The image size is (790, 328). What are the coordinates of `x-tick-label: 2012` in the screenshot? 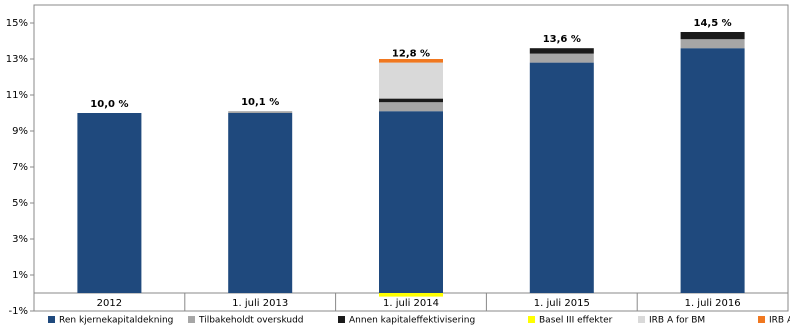 It's located at (109, 303).